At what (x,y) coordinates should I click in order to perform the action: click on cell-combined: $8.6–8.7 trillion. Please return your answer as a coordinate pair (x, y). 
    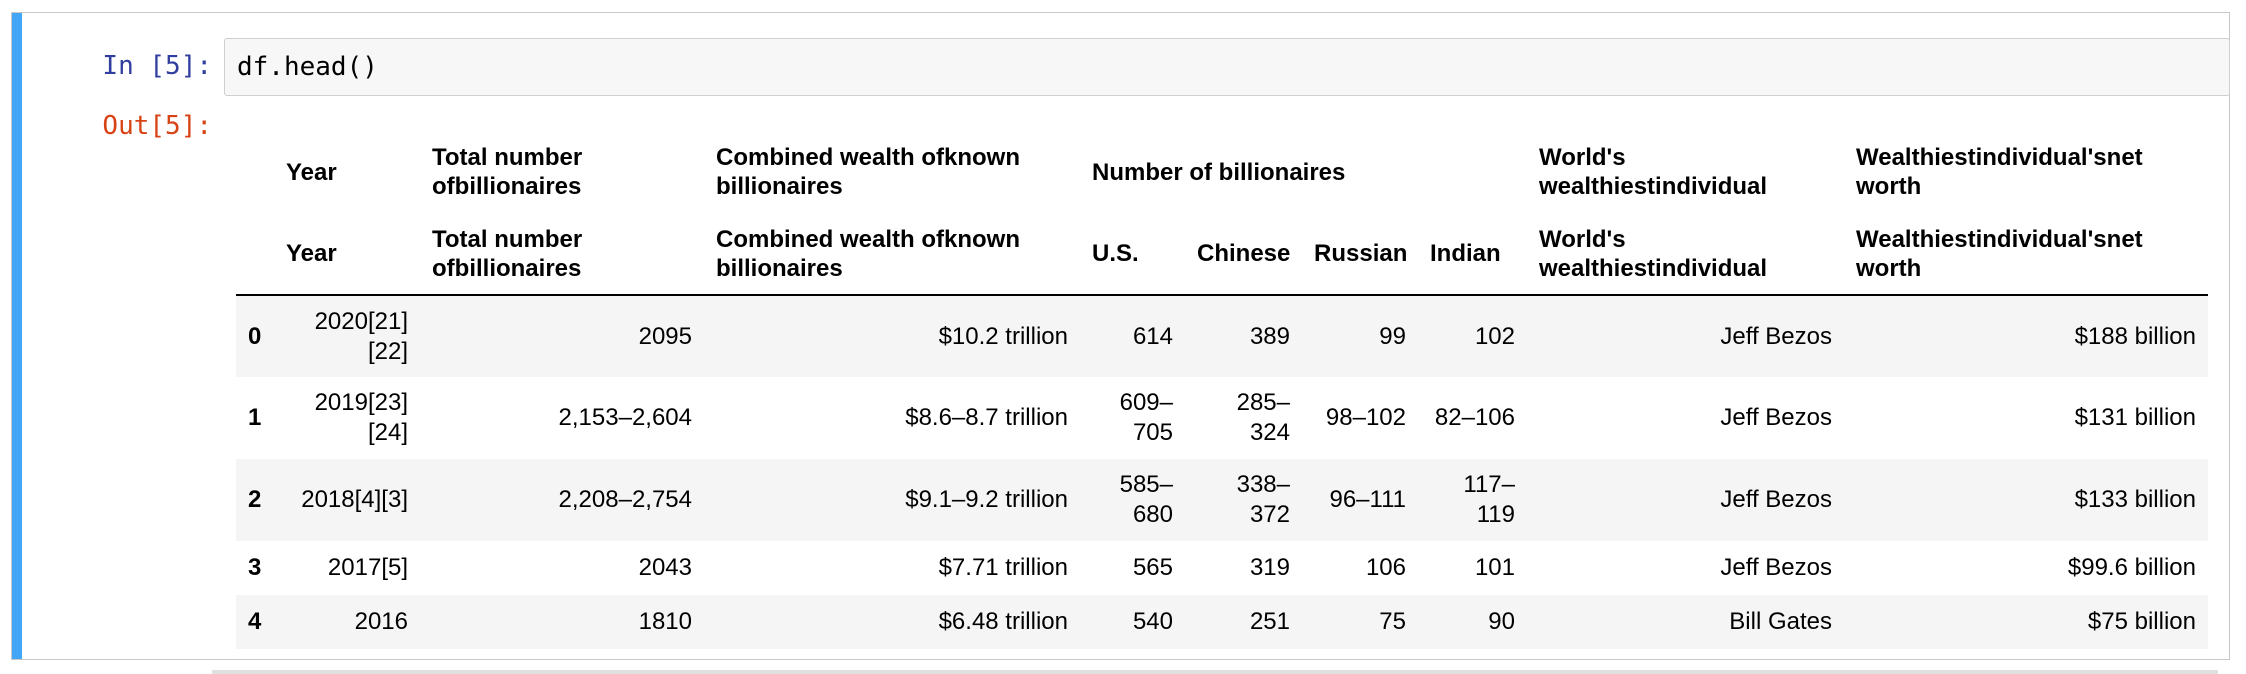
    Looking at the image, I should click on (986, 417).